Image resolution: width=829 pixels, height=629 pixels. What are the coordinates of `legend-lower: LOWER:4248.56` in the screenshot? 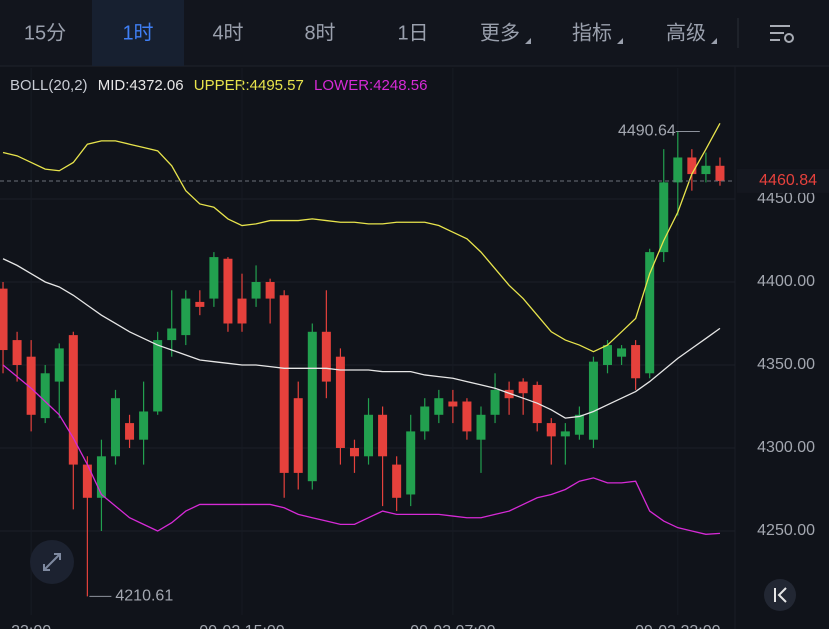 It's located at (370, 85).